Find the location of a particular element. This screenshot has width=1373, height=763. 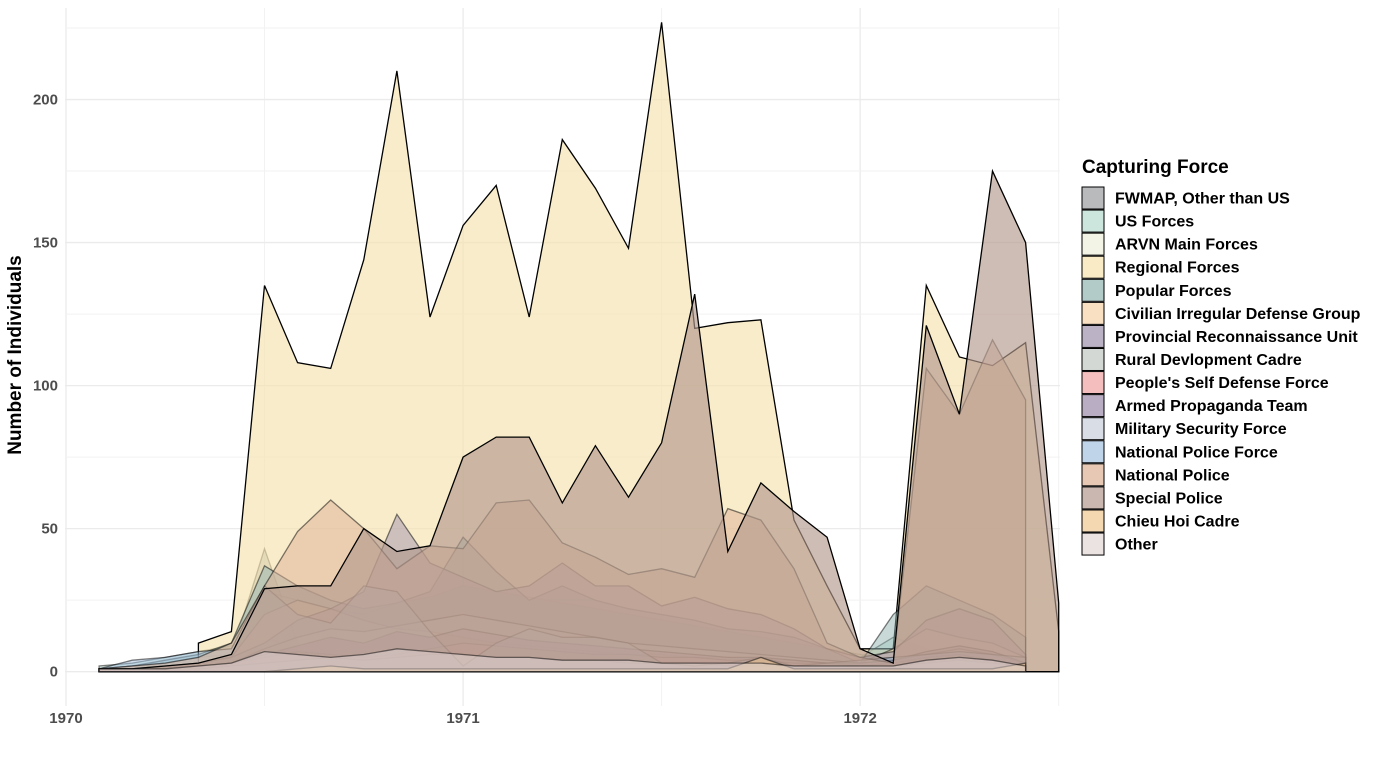

y-tick-label: 200 is located at coordinates (45, 100).